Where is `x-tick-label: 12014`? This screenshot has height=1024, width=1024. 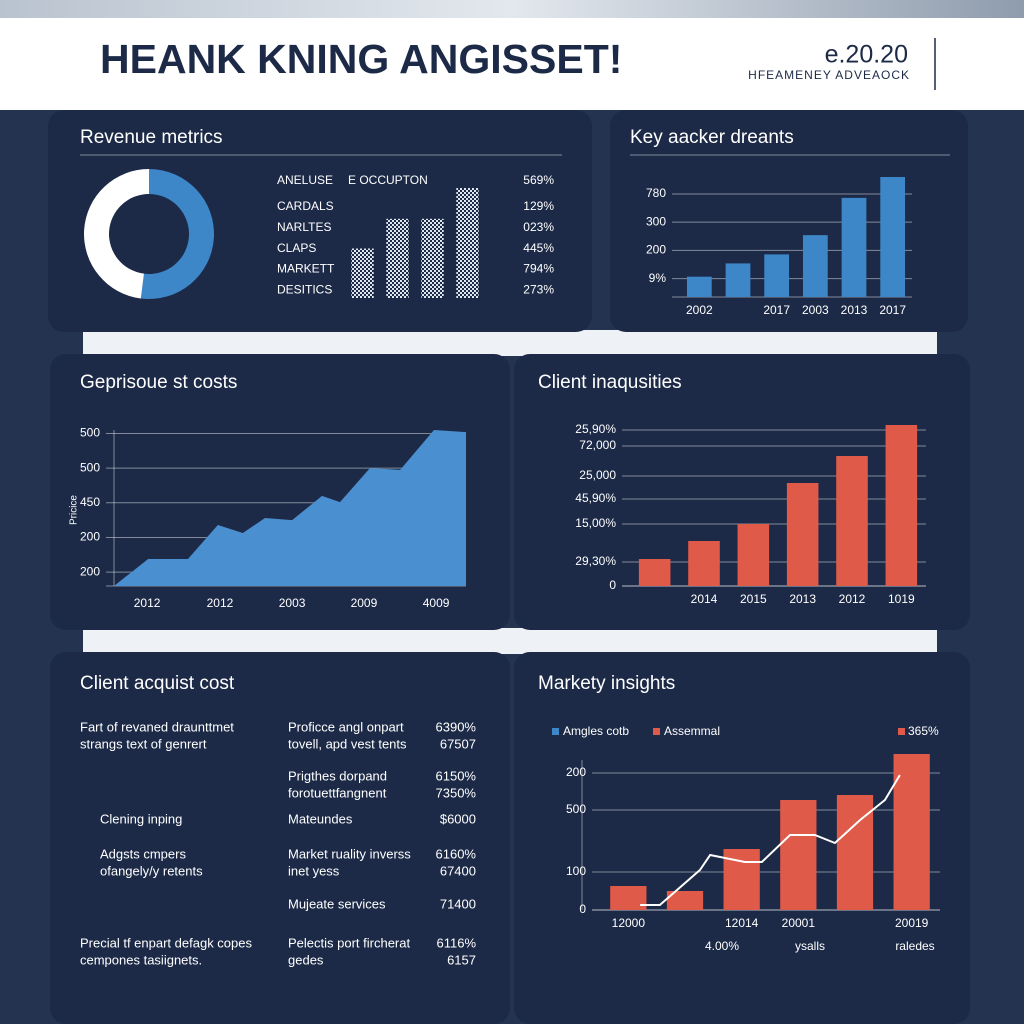 x-tick-label: 12014 is located at coordinates (742, 923).